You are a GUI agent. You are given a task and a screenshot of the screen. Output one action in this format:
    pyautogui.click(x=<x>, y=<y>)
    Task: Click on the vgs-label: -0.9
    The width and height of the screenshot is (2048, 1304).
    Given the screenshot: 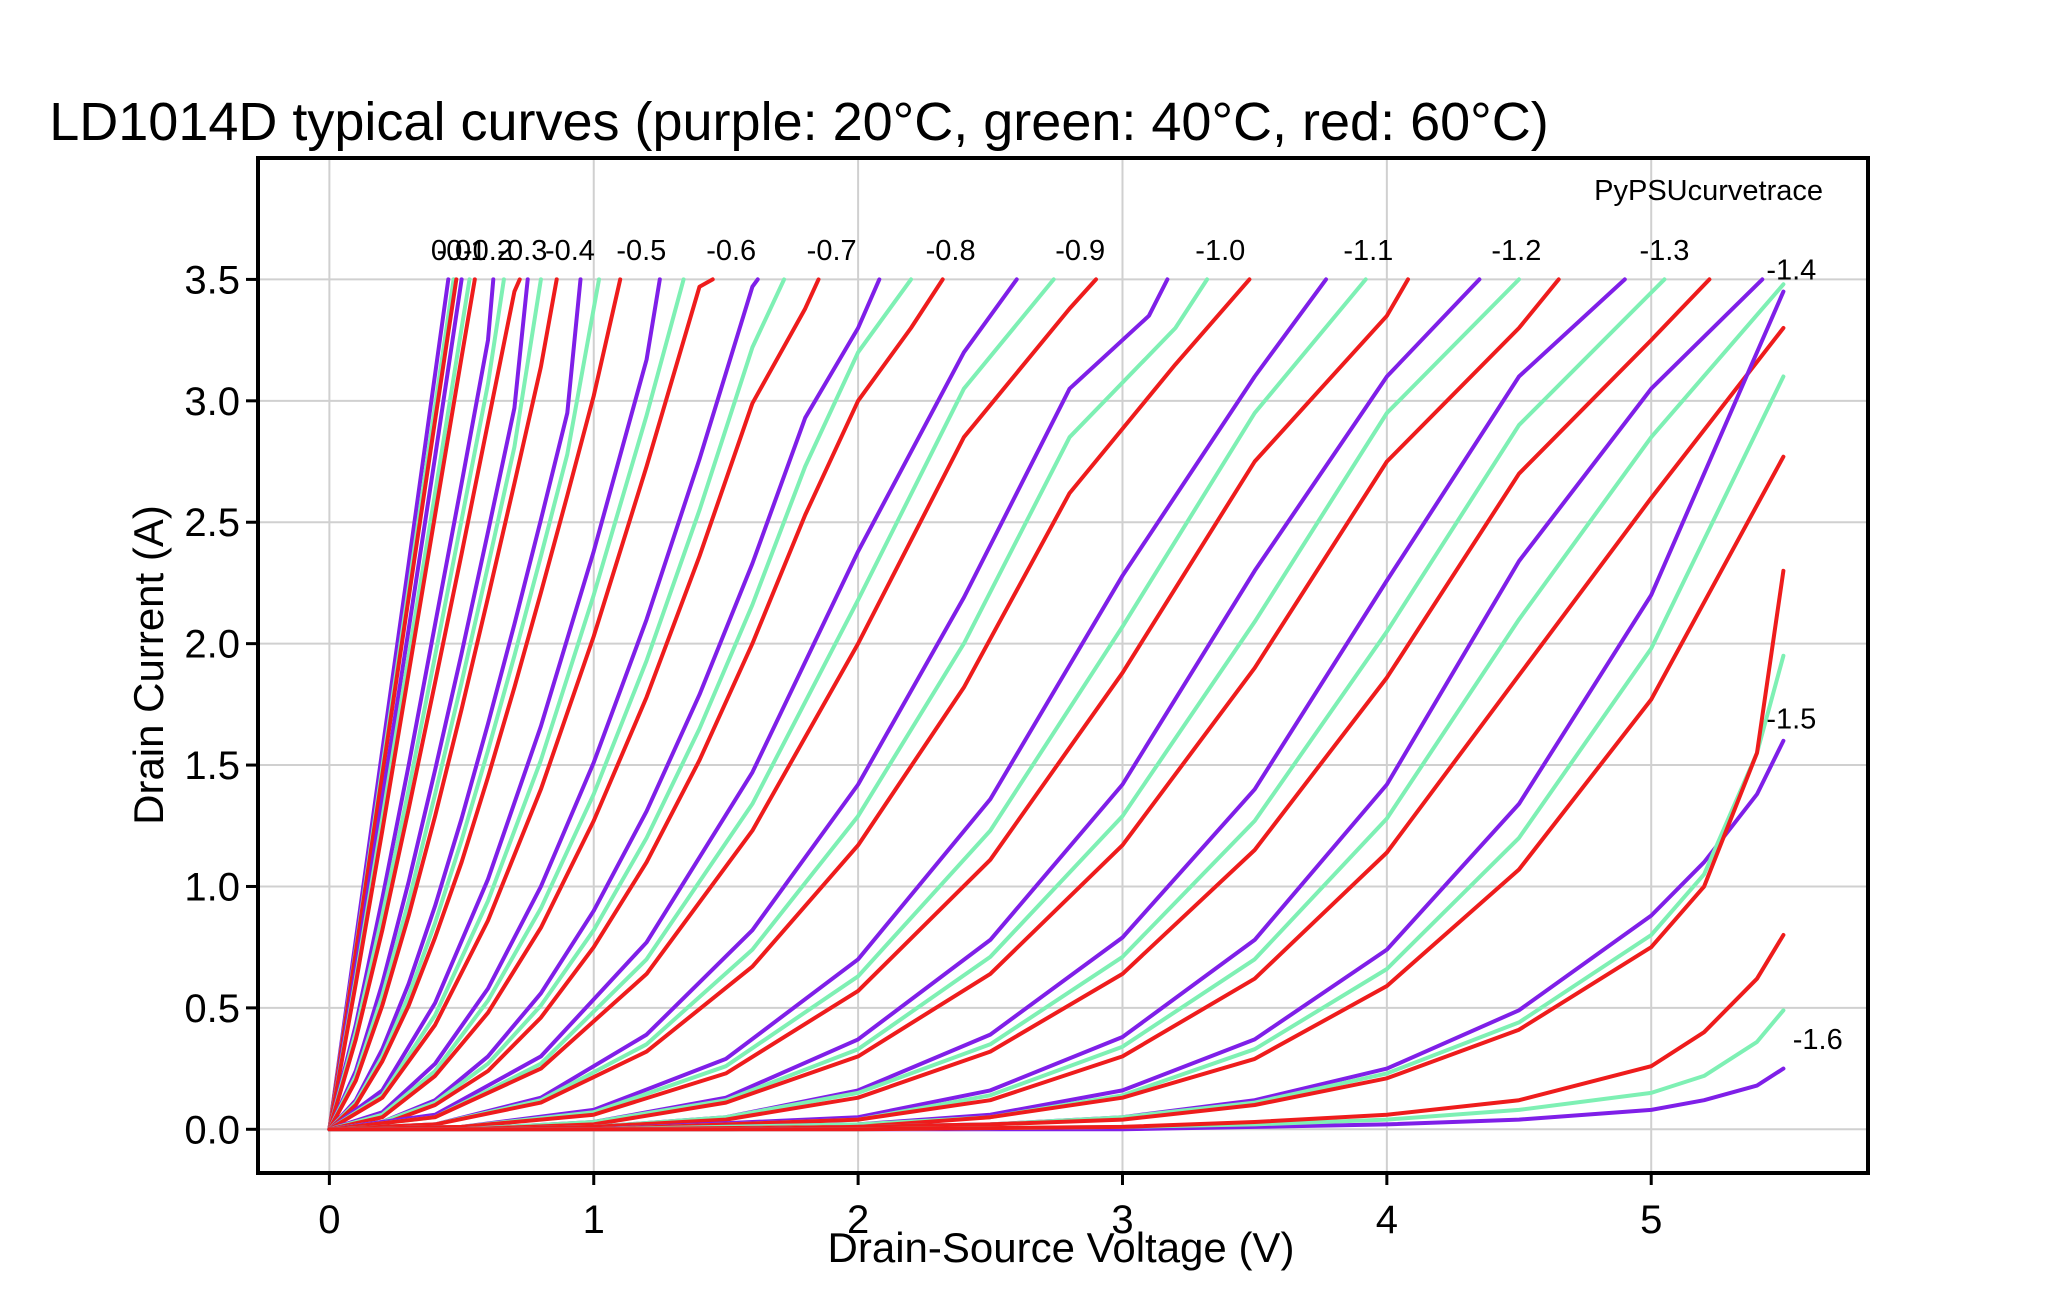 What is the action you would take?
    pyautogui.click(x=1080, y=251)
    